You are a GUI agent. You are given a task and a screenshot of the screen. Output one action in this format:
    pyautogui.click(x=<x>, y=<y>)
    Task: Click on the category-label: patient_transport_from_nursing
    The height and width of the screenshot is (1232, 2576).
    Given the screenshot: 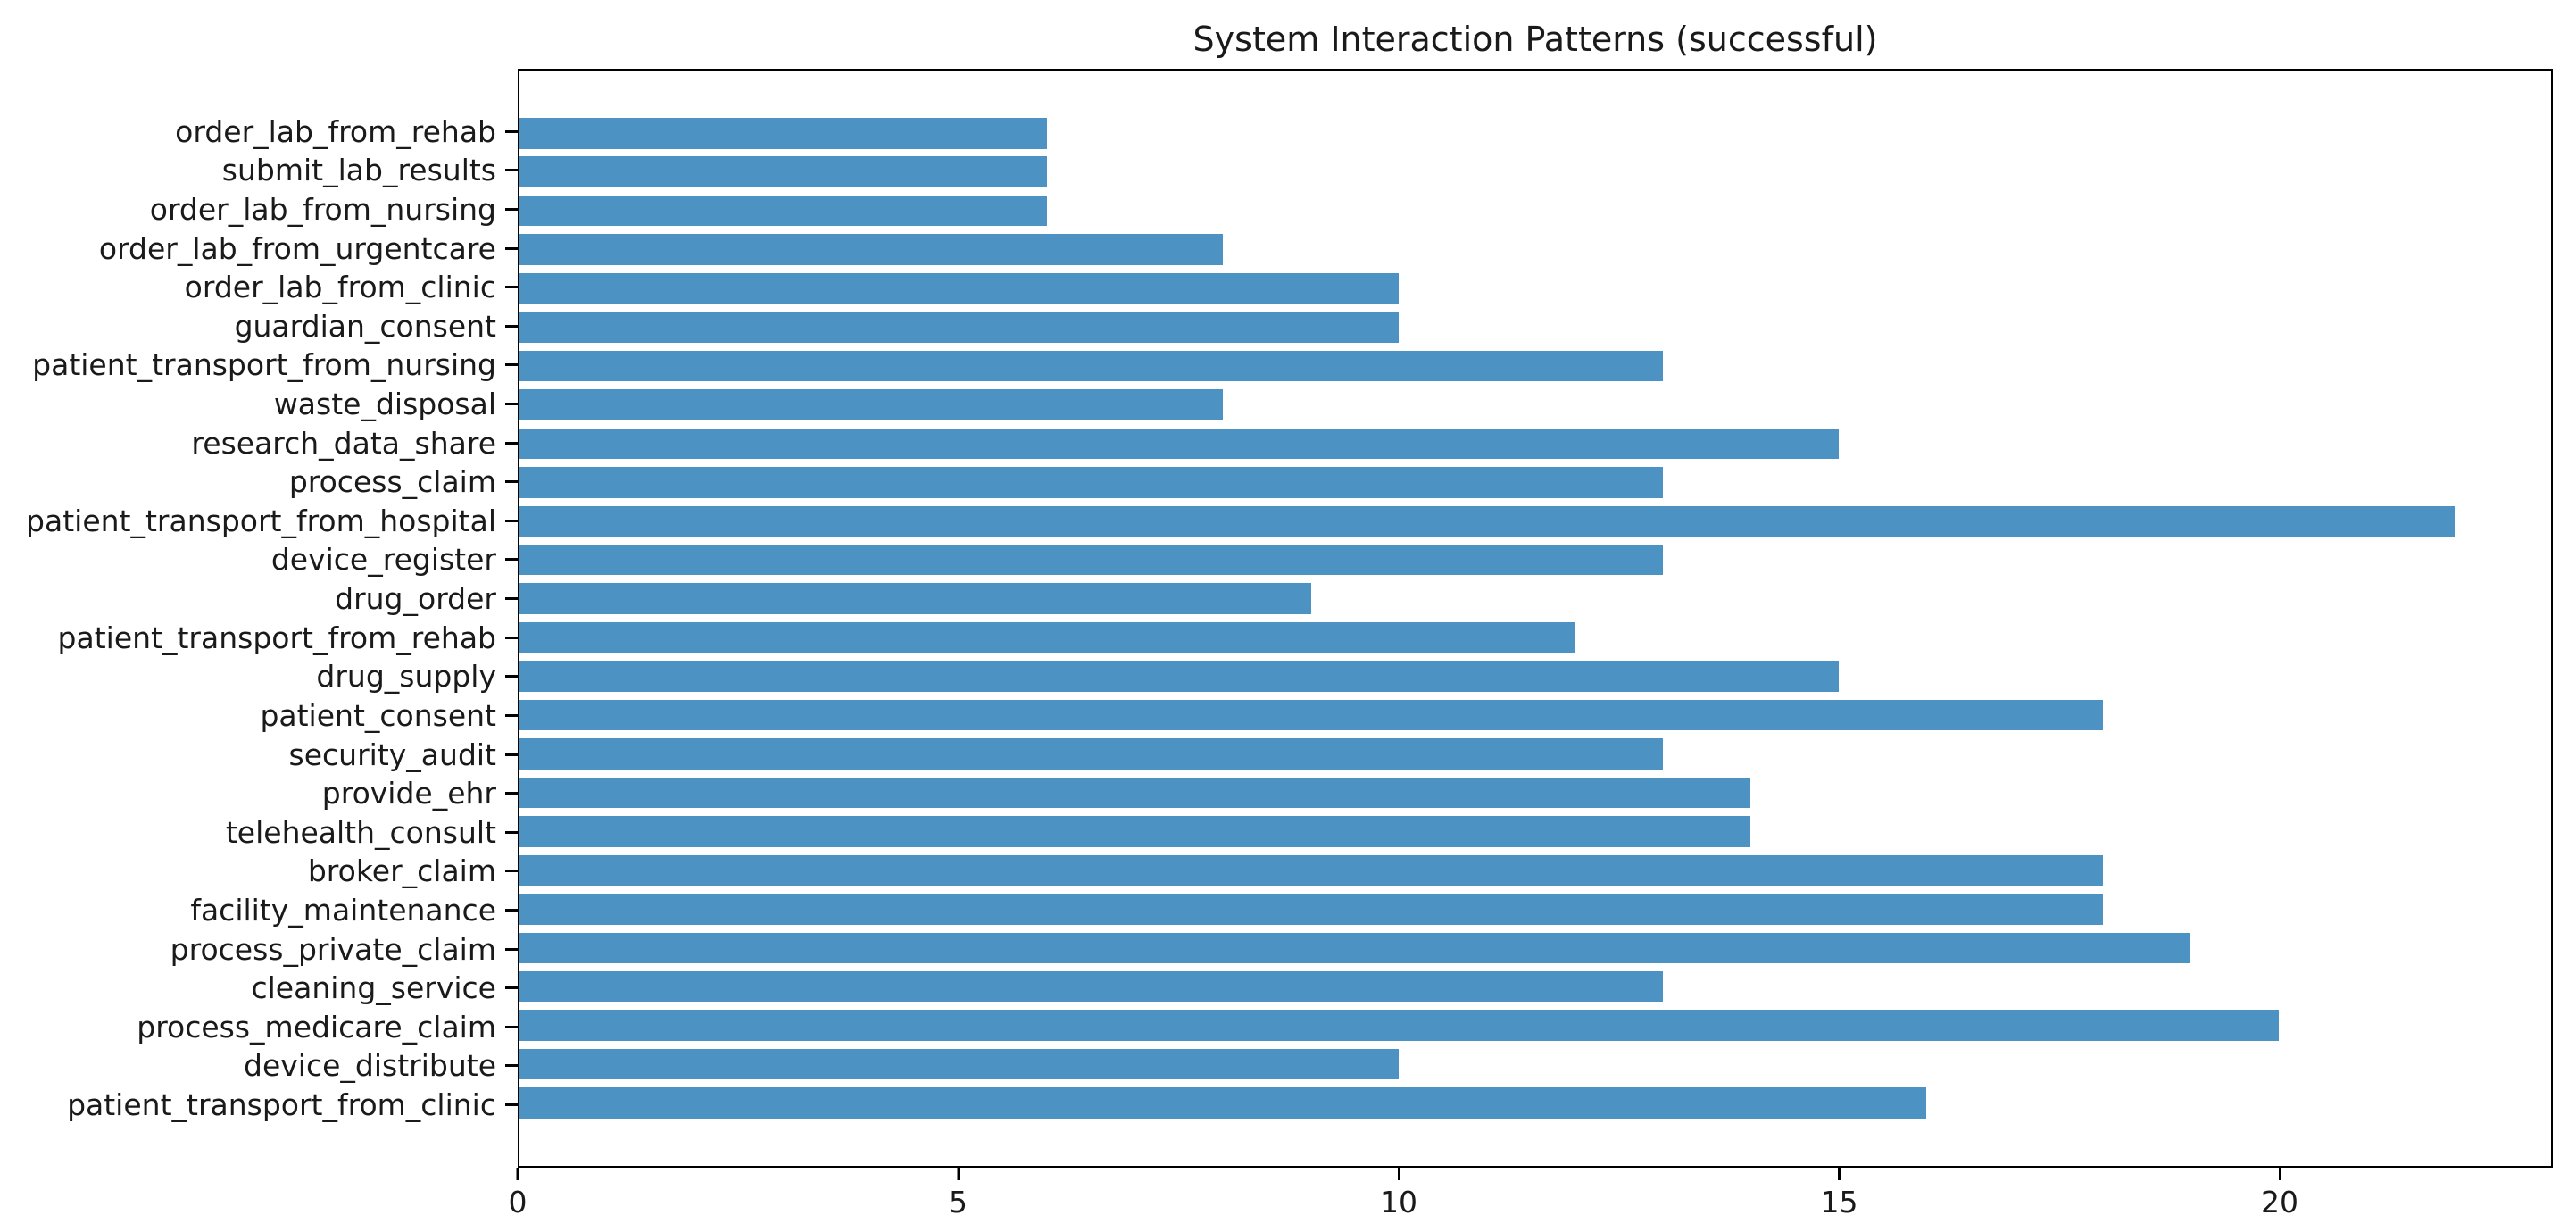 What is the action you would take?
    pyautogui.click(x=264, y=365)
    